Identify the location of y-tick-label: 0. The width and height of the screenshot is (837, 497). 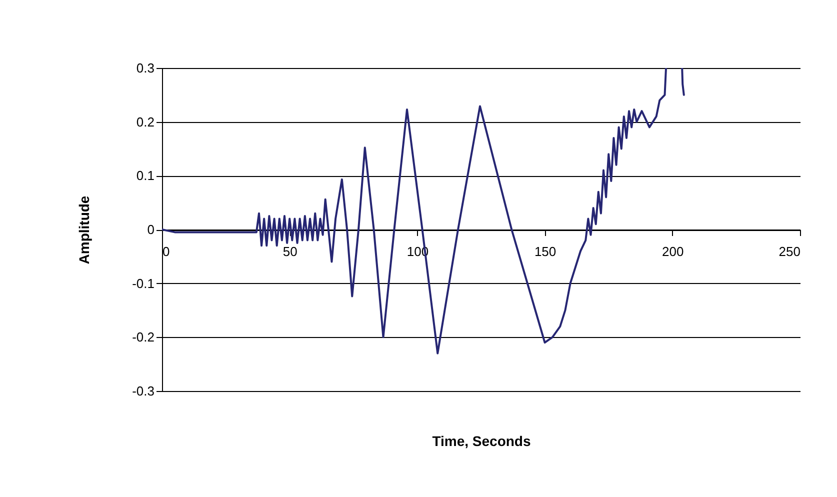
(150, 229).